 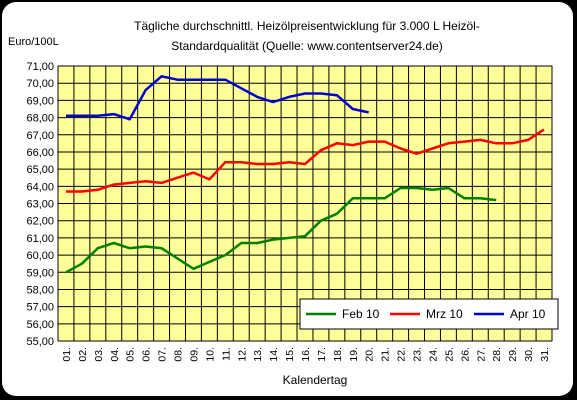 I want to click on y-tick-label: 61,00, so click(x=40, y=239).